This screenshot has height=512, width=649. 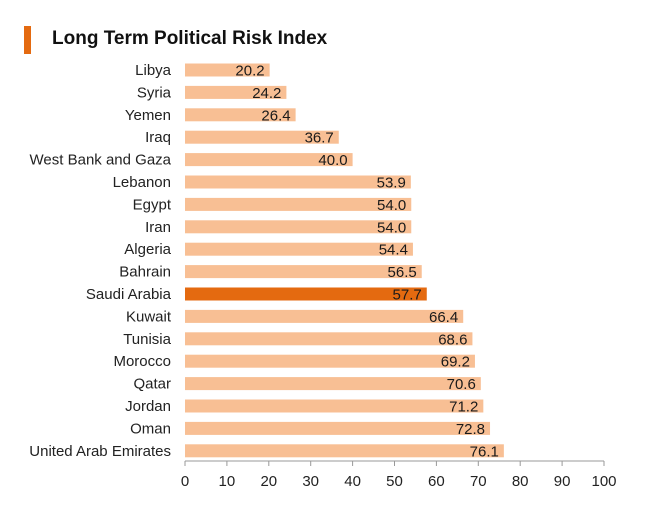 What do you see at coordinates (27, 40) in the screenshot?
I see `title-accent-bar` at bounding box center [27, 40].